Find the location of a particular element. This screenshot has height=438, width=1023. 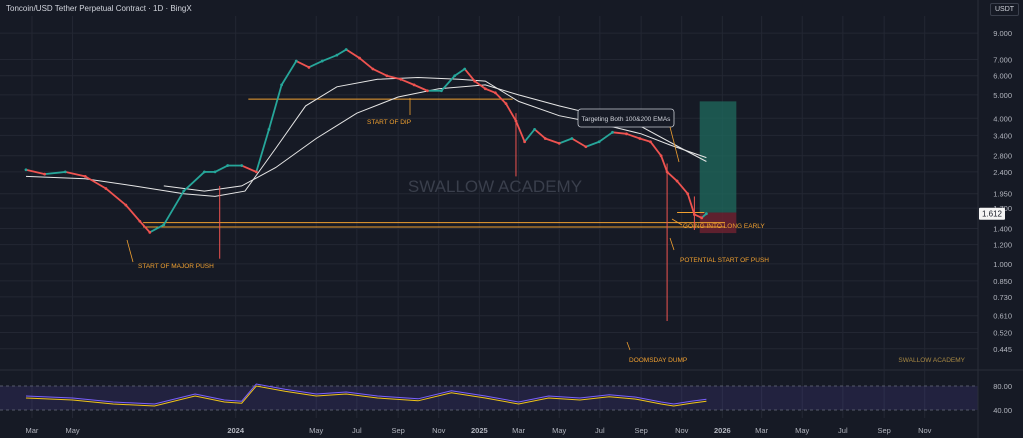

current-price-label: 1.612 is located at coordinates (992, 214).